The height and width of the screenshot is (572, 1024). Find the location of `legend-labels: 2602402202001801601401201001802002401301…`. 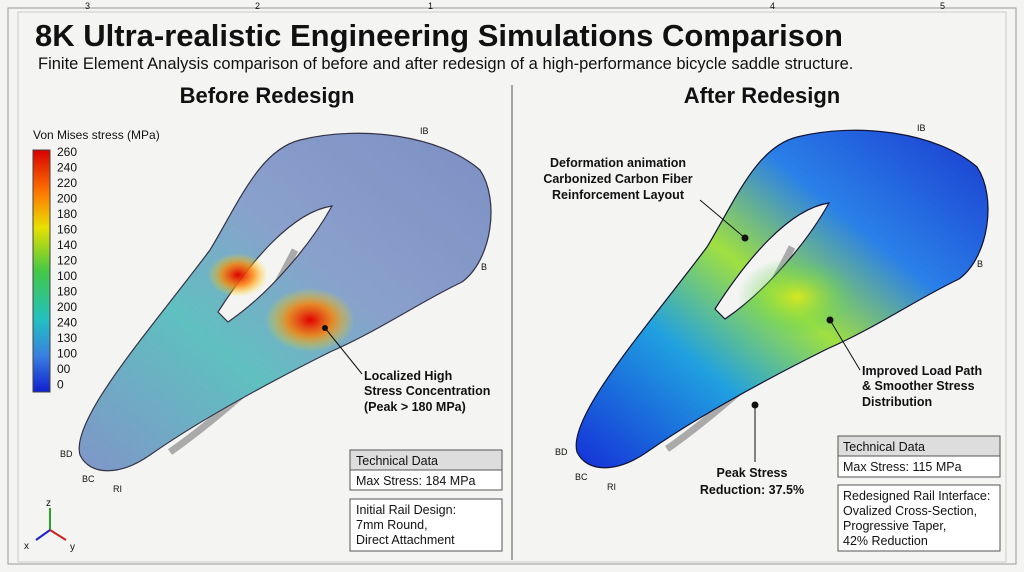

legend-labels: 2602402202001801601401201001802002401301… is located at coordinates (67, 268).